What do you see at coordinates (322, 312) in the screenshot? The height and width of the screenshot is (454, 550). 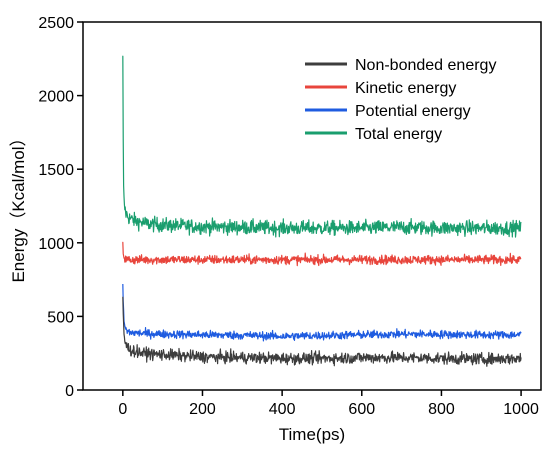 I see `series-line-potential-energy` at bounding box center [322, 312].